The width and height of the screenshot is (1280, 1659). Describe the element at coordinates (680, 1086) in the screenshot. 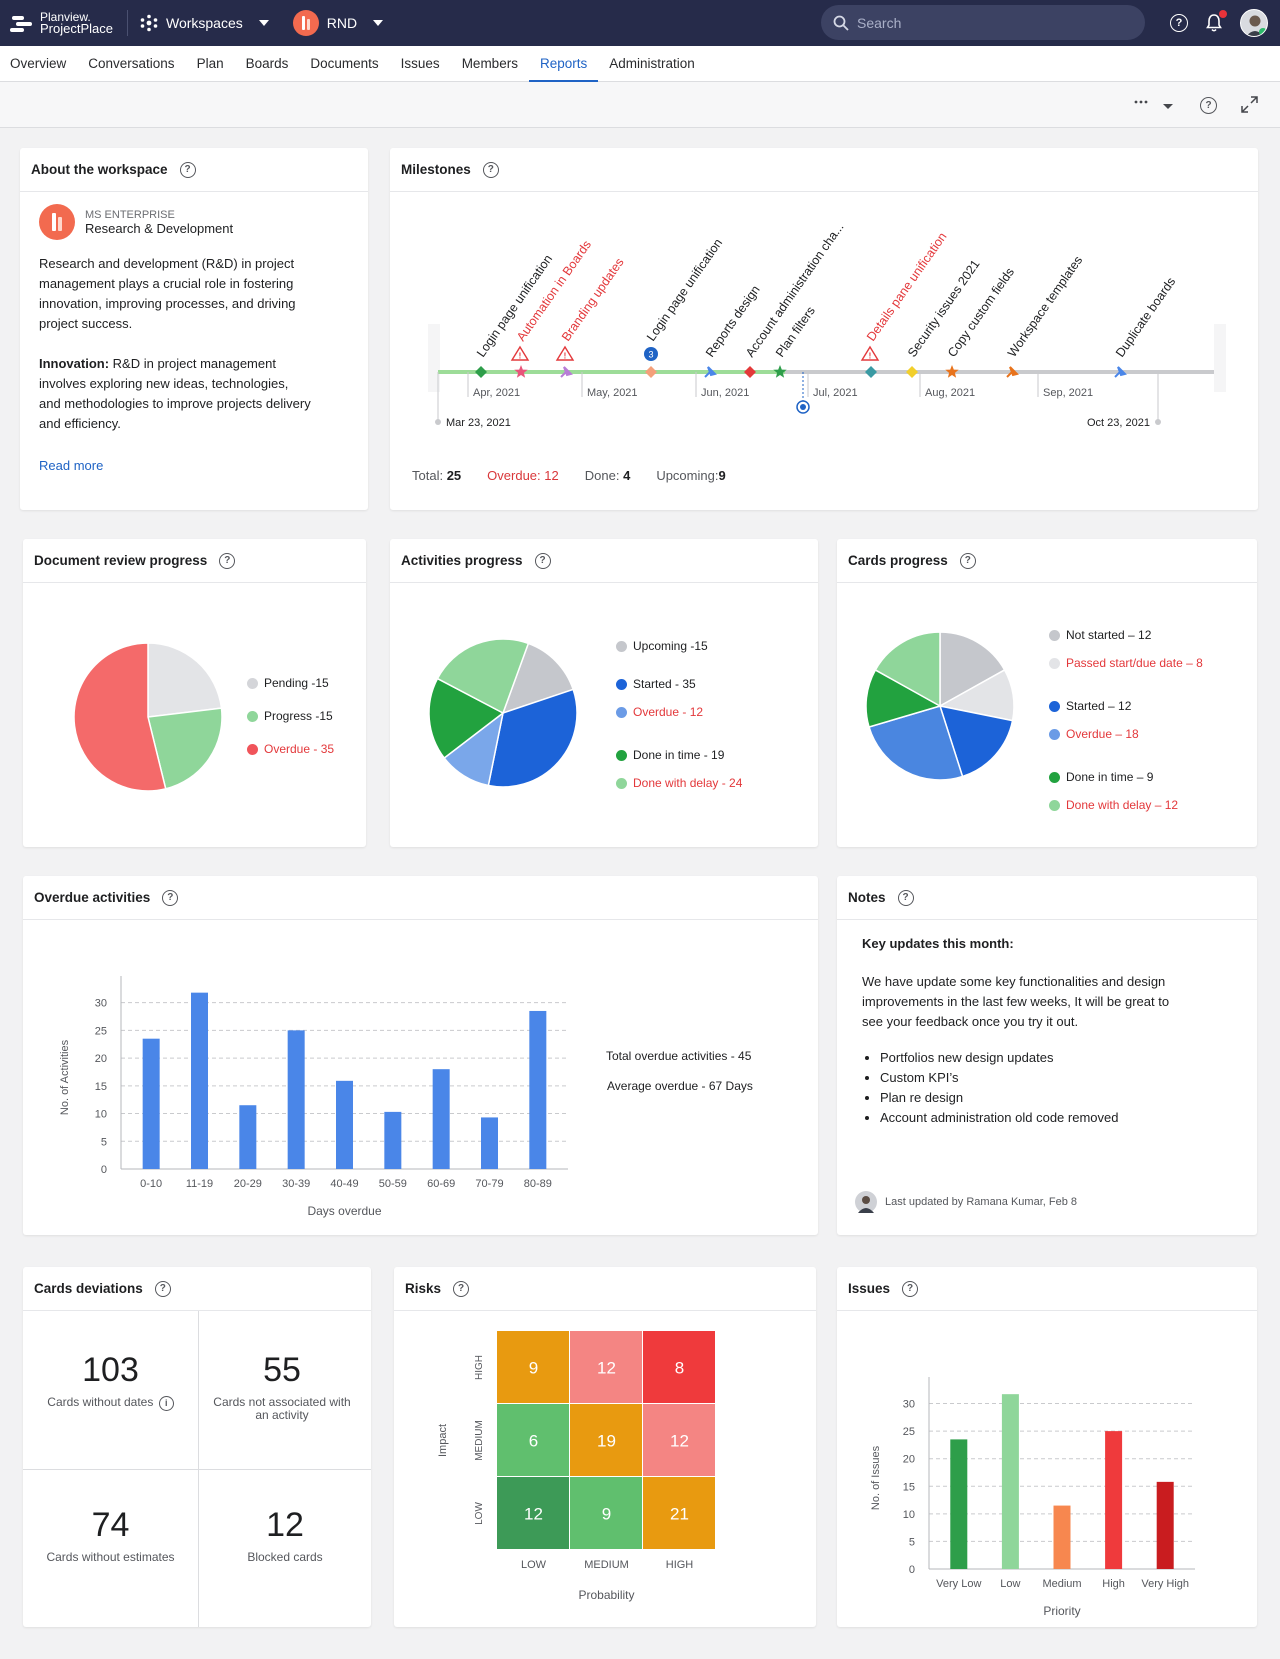

I see `average-overdue-text: Average overdue - 67 Days` at that location.